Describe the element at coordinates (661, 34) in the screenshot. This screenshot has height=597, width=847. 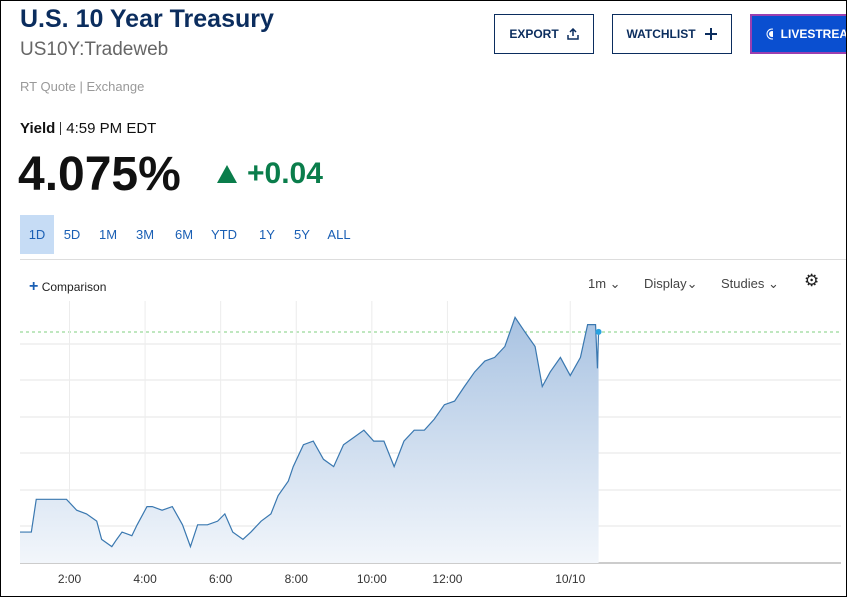
I see `button-label: WATCHLIST` at that location.